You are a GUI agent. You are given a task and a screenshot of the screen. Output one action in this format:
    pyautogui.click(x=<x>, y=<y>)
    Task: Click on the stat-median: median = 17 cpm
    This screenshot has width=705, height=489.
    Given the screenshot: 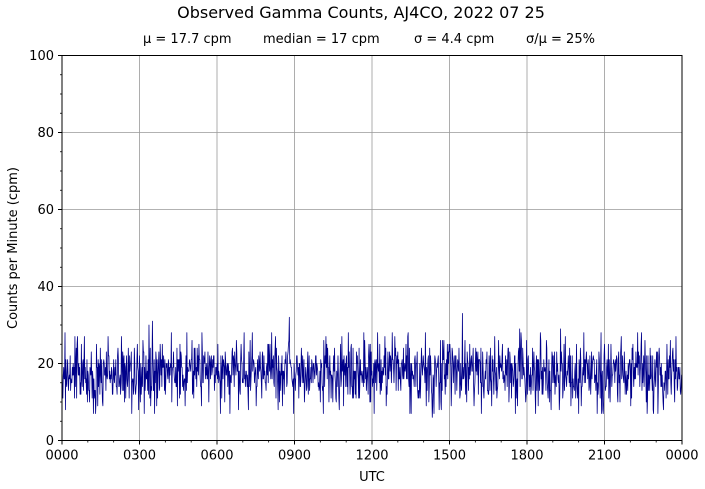 What is the action you would take?
    pyautogui.click(x=321, y=39)
    